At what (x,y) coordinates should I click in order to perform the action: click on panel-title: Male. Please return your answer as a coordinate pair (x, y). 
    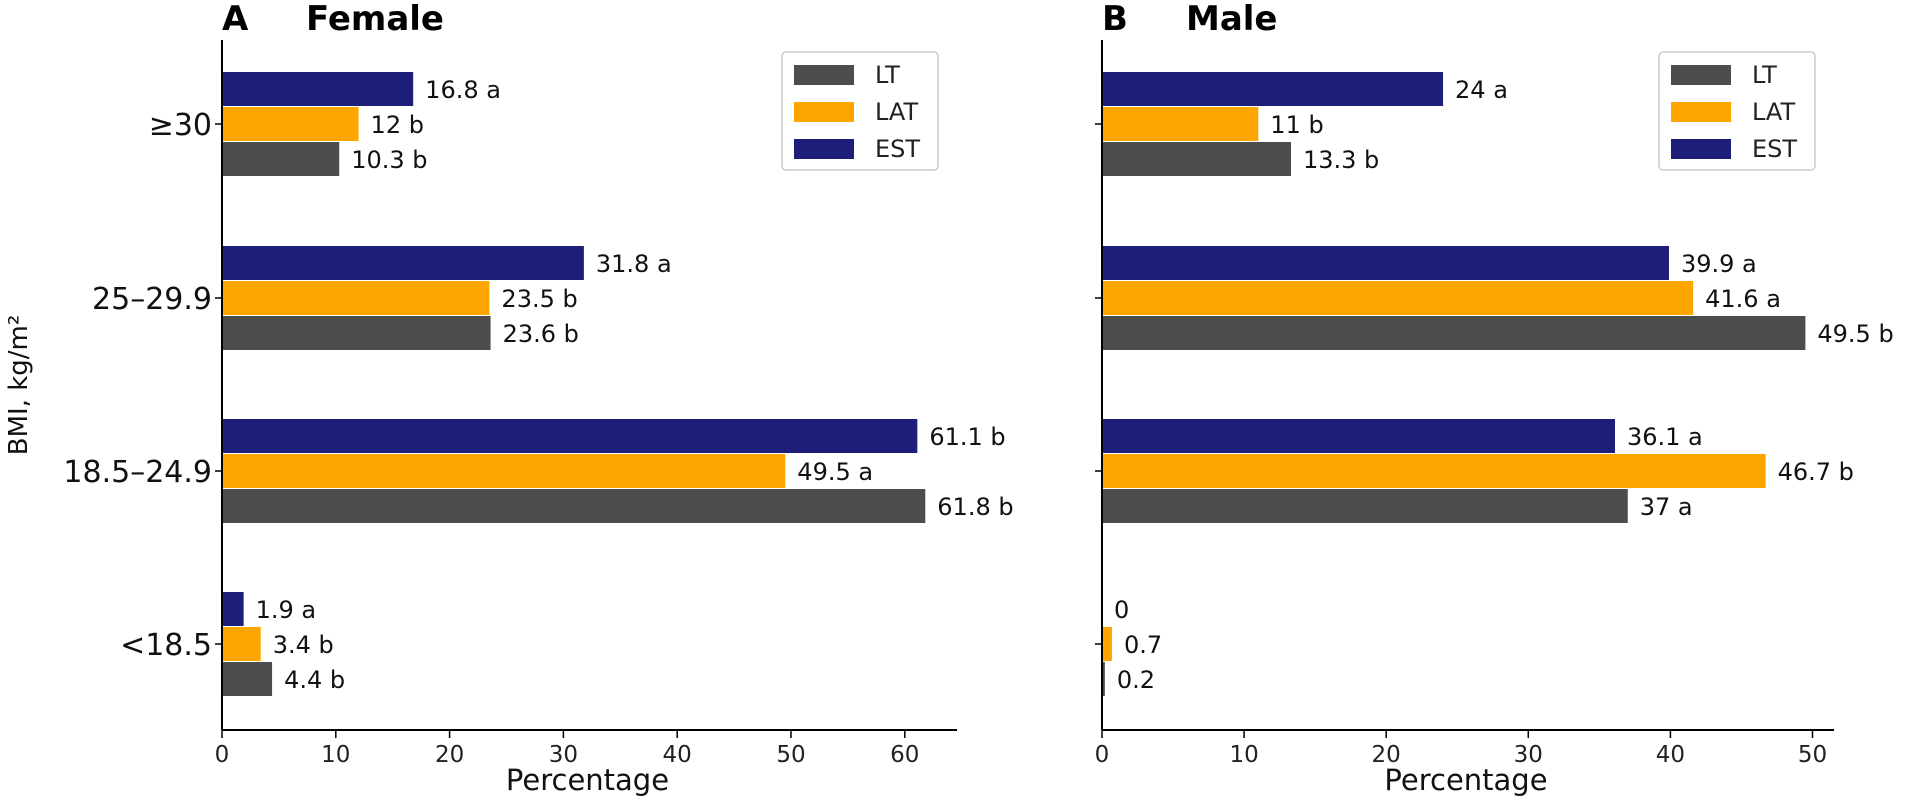
    Looking at the image, I should click on (1232, 19).